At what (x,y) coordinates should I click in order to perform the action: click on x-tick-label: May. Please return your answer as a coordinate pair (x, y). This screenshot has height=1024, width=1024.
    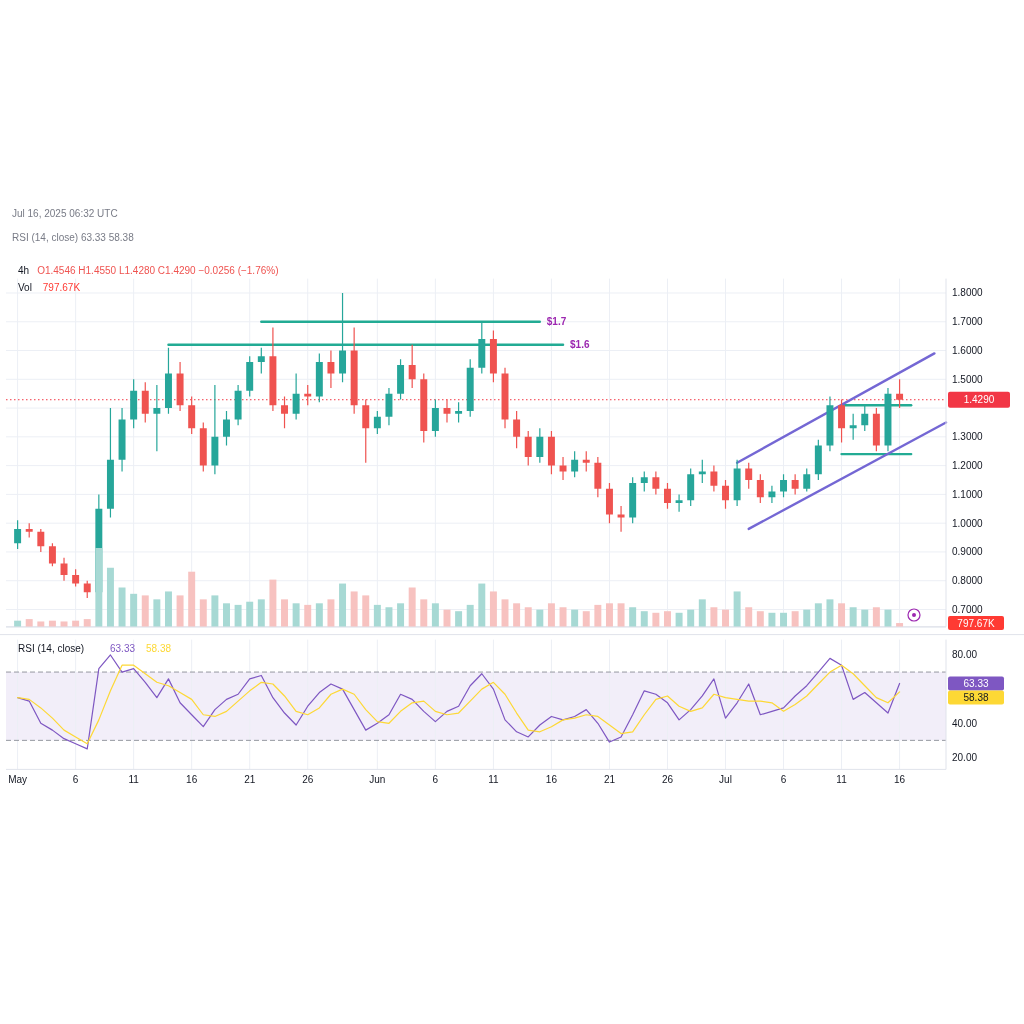
    Looking at the image, I should click on (18, 780).